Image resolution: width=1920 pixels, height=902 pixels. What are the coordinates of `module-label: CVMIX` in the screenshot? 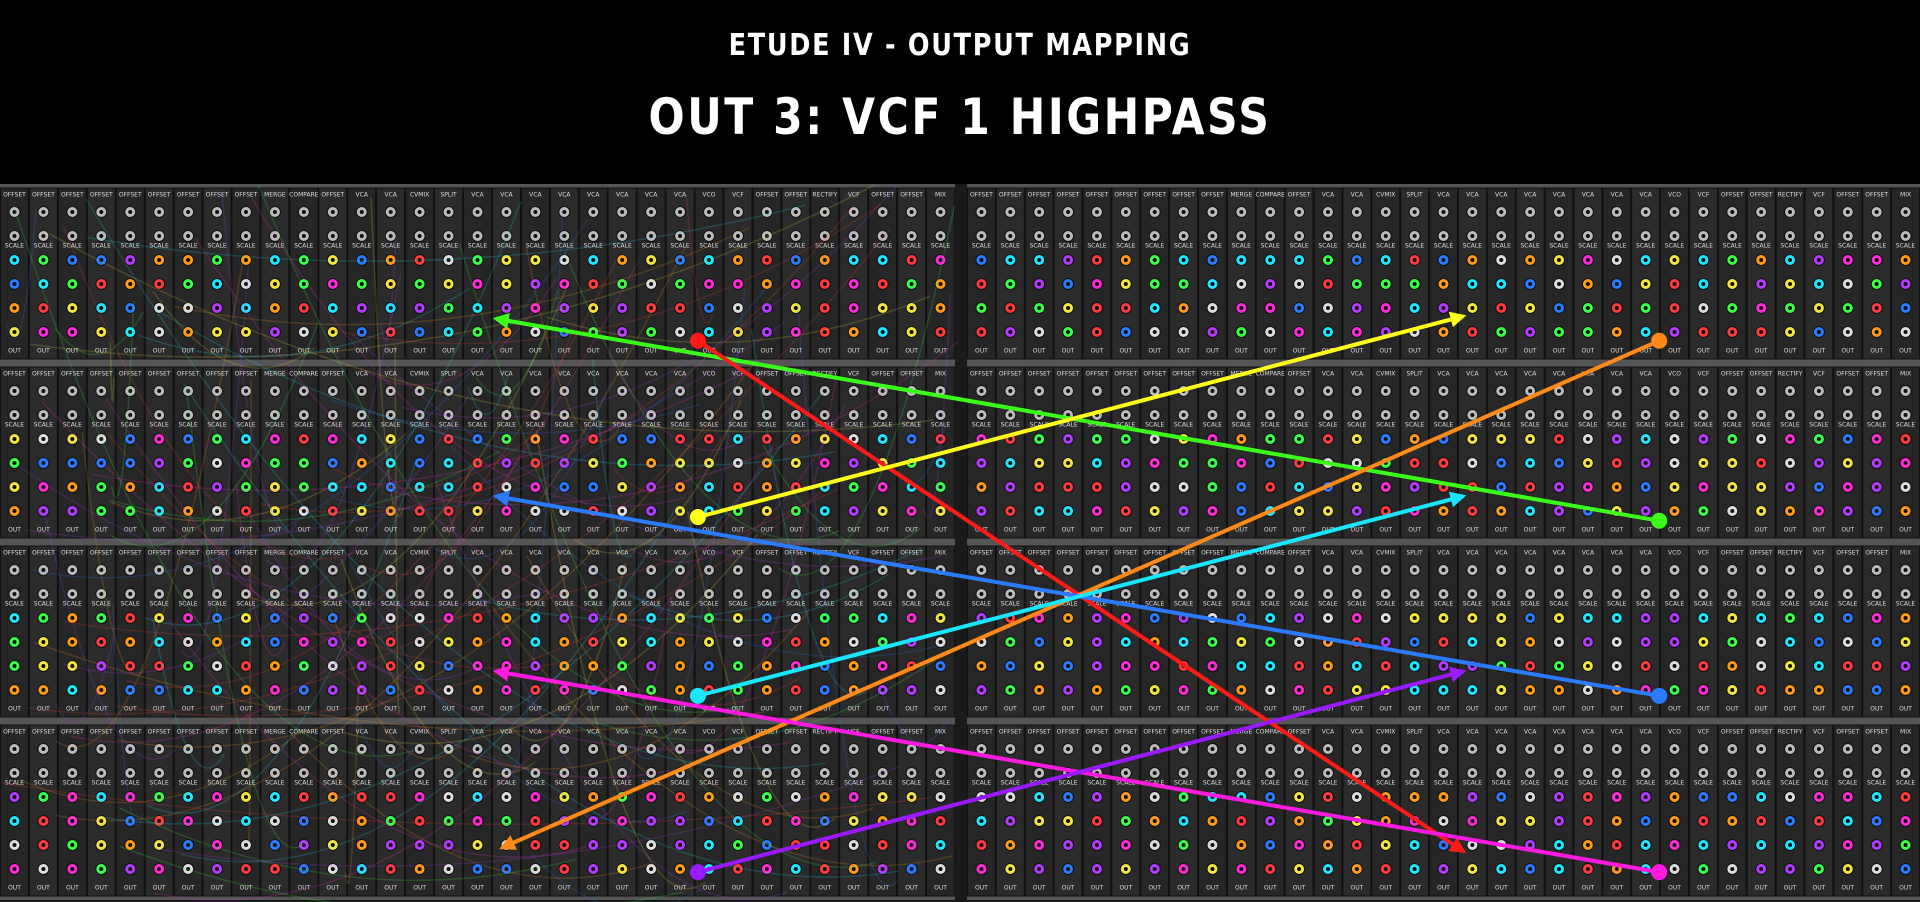 It's located at (1385, 553).